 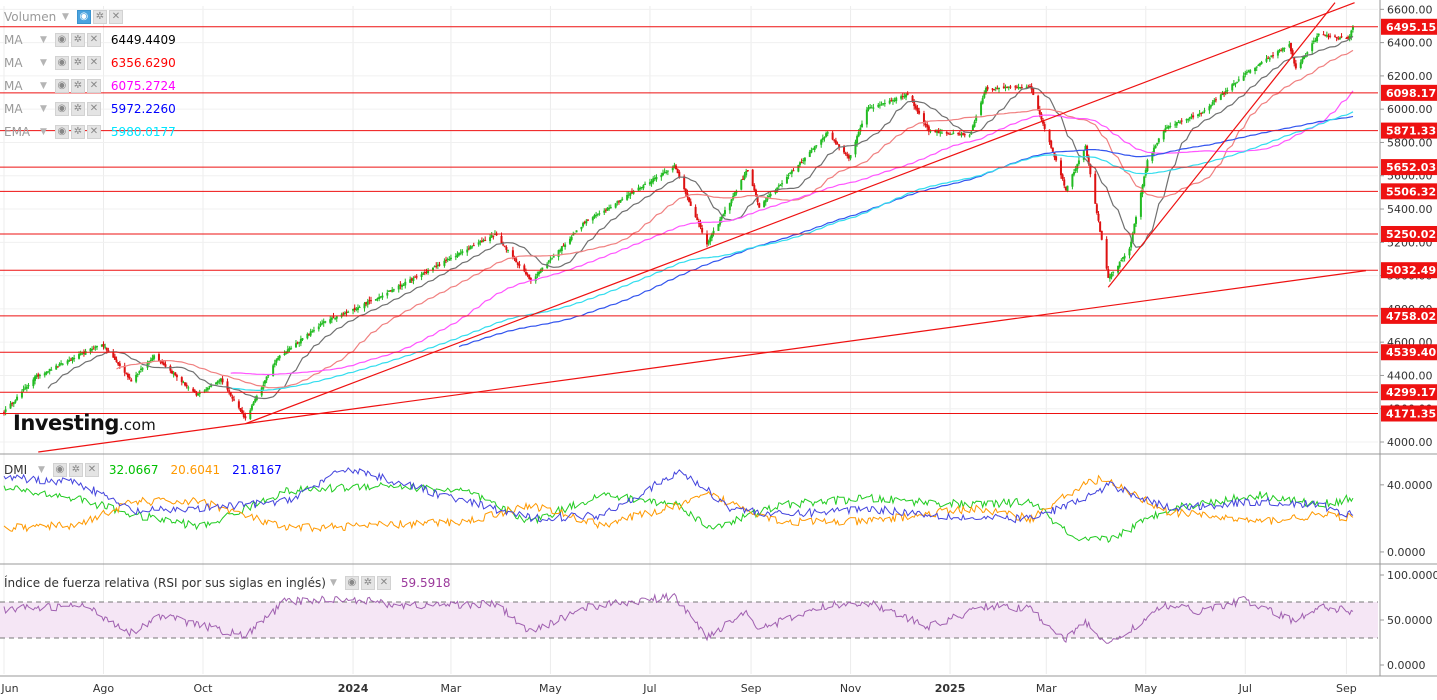 What do you see at coordinates (1411, 167) in the screenshot?
I see `price-level-label: 5652.03` at bounding box center [1411, 167].